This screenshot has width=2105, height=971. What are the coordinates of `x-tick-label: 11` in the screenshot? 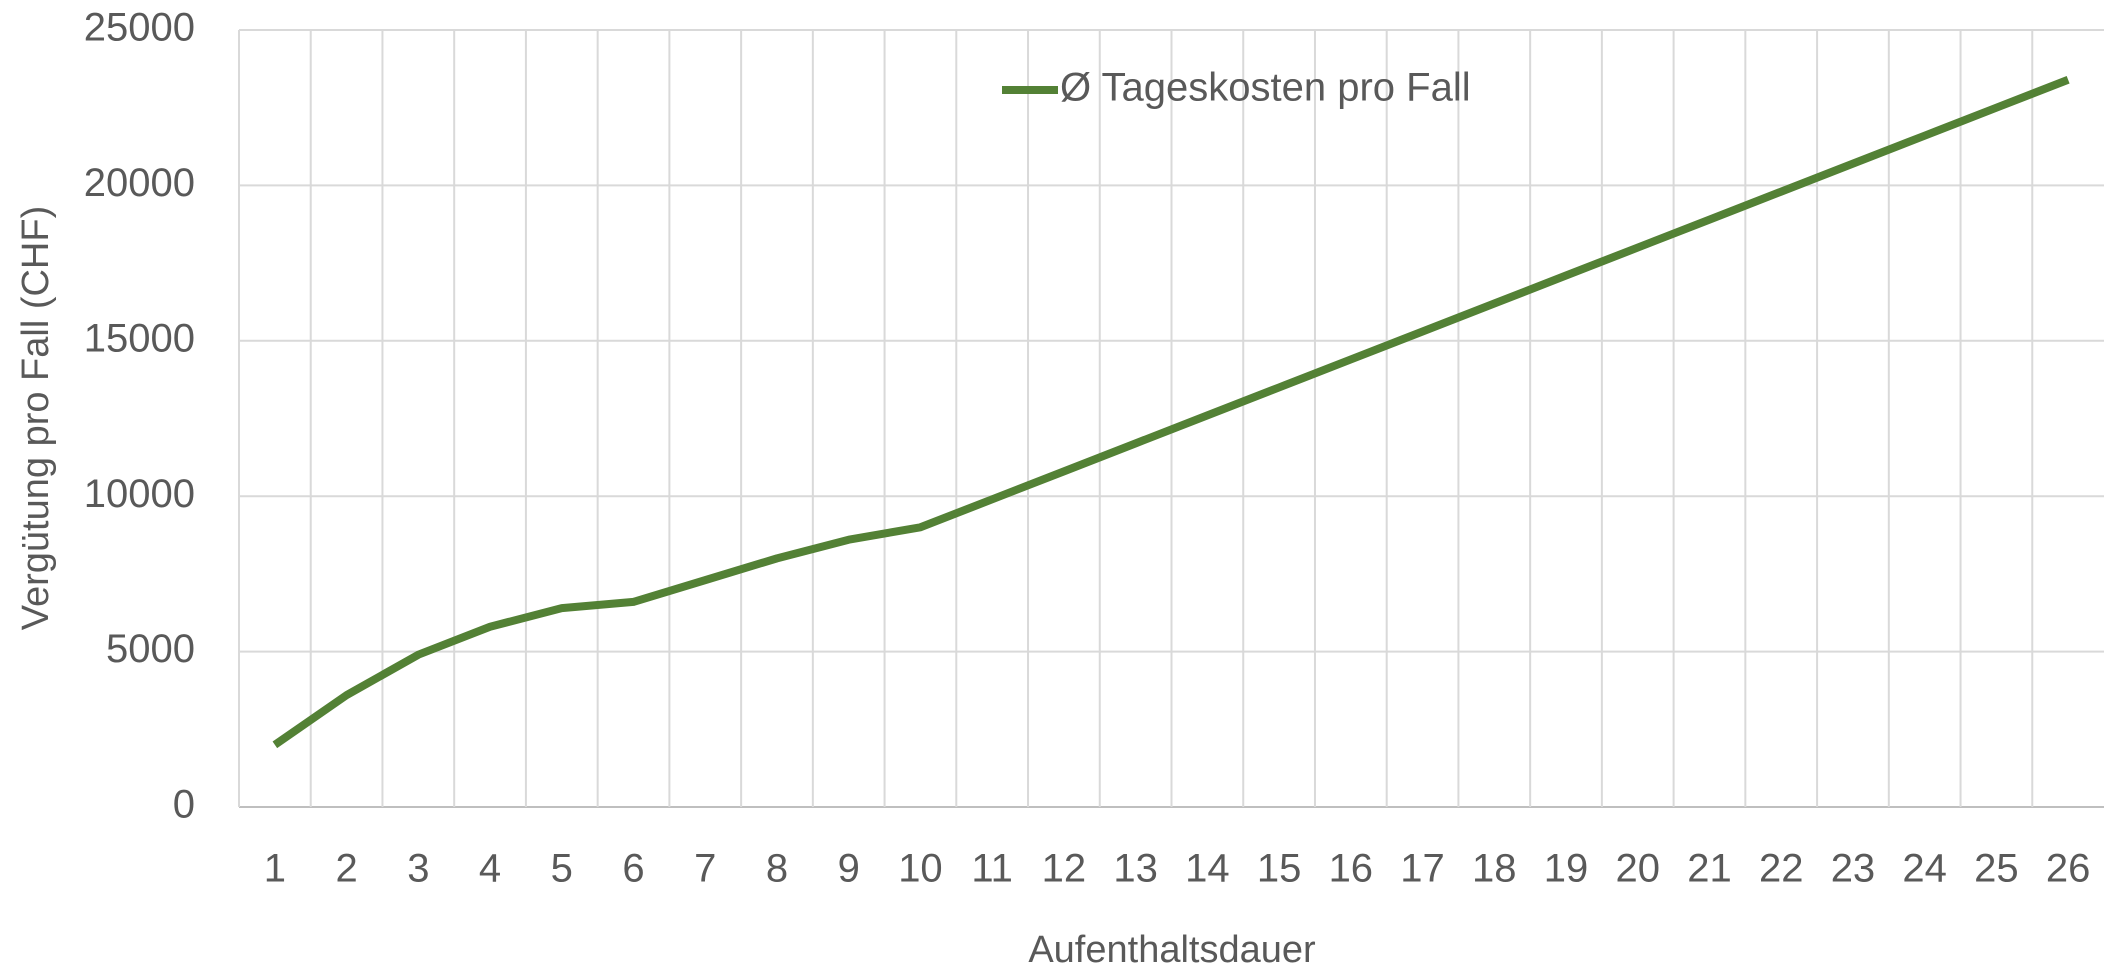 It's located at (992, 869).